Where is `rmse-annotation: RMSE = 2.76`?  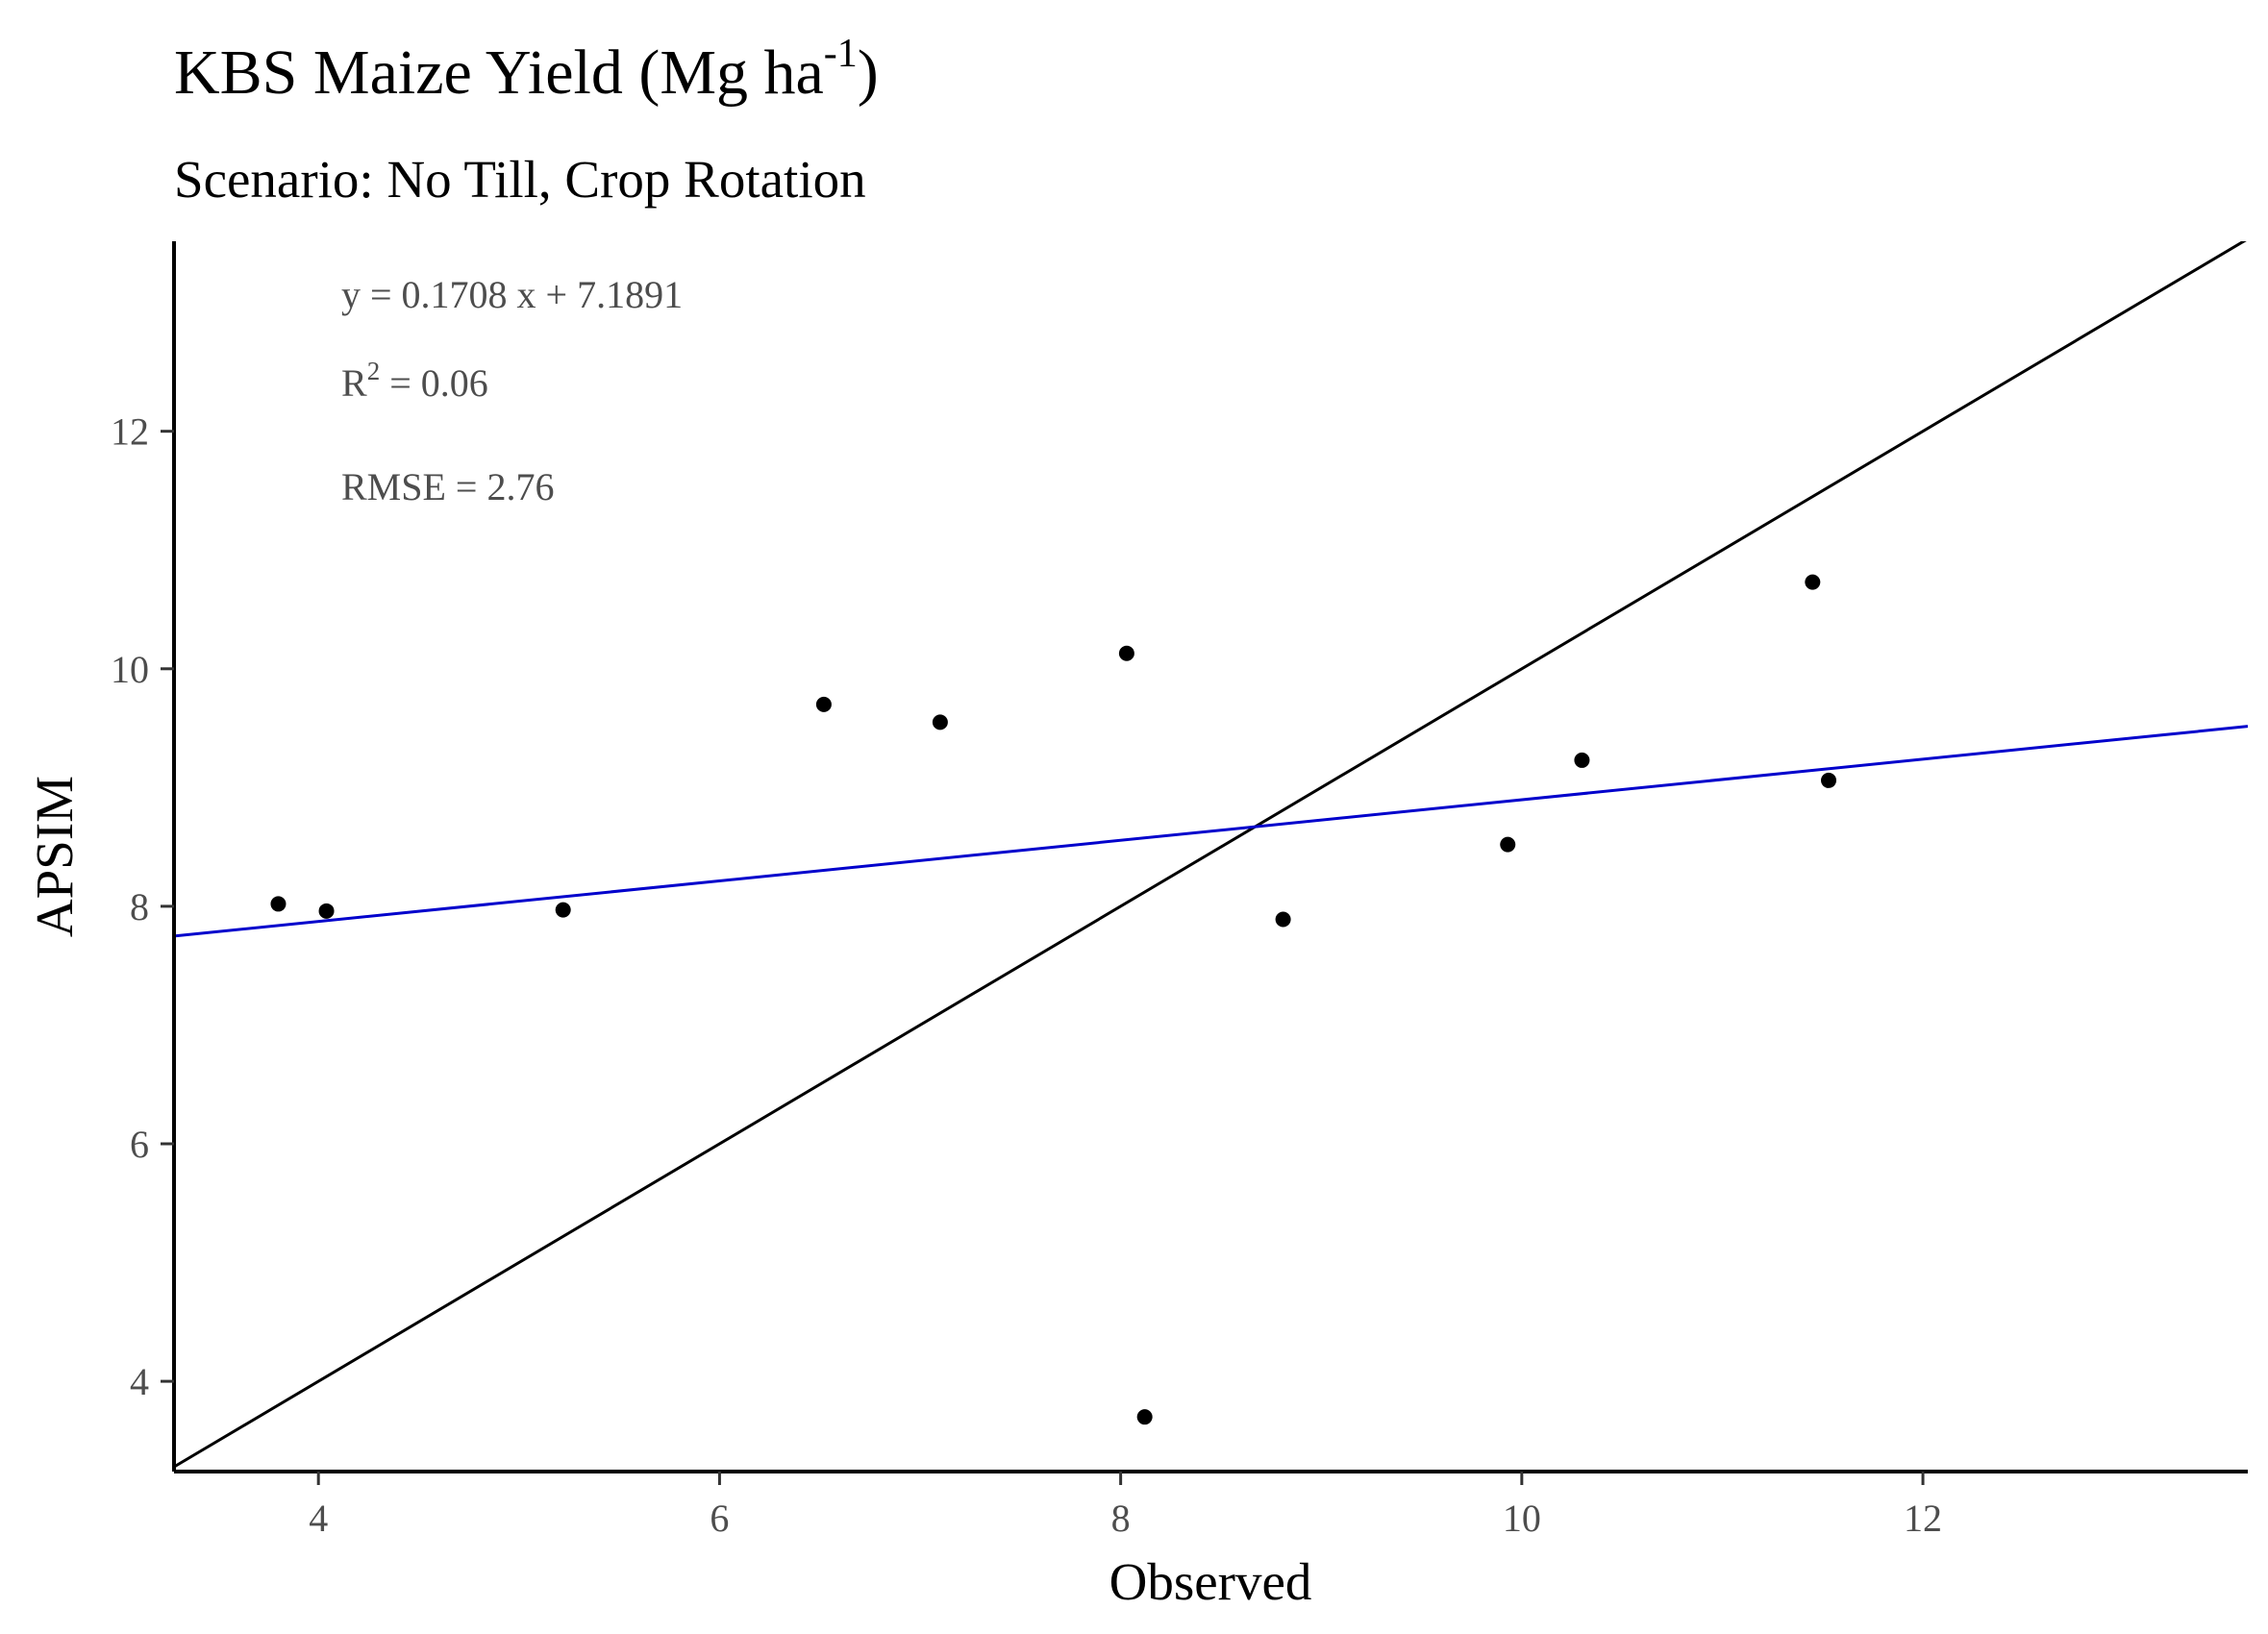
rmse-annotation: RMSE = 2.76 is located at coordinates (447, 486).